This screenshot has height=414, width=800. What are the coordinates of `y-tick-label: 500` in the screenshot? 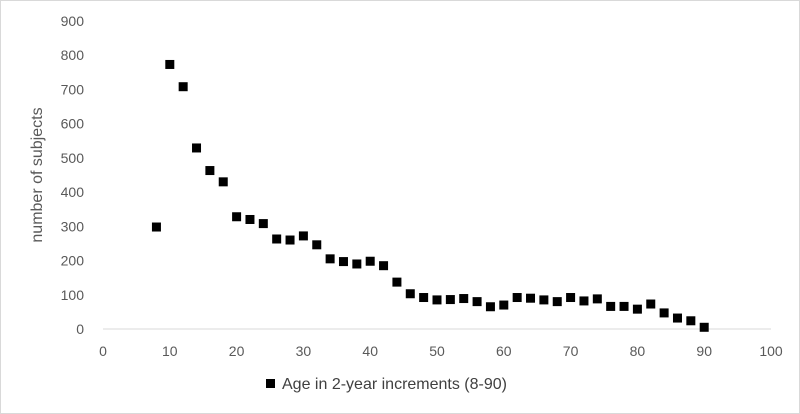 It's located at (73, 158).